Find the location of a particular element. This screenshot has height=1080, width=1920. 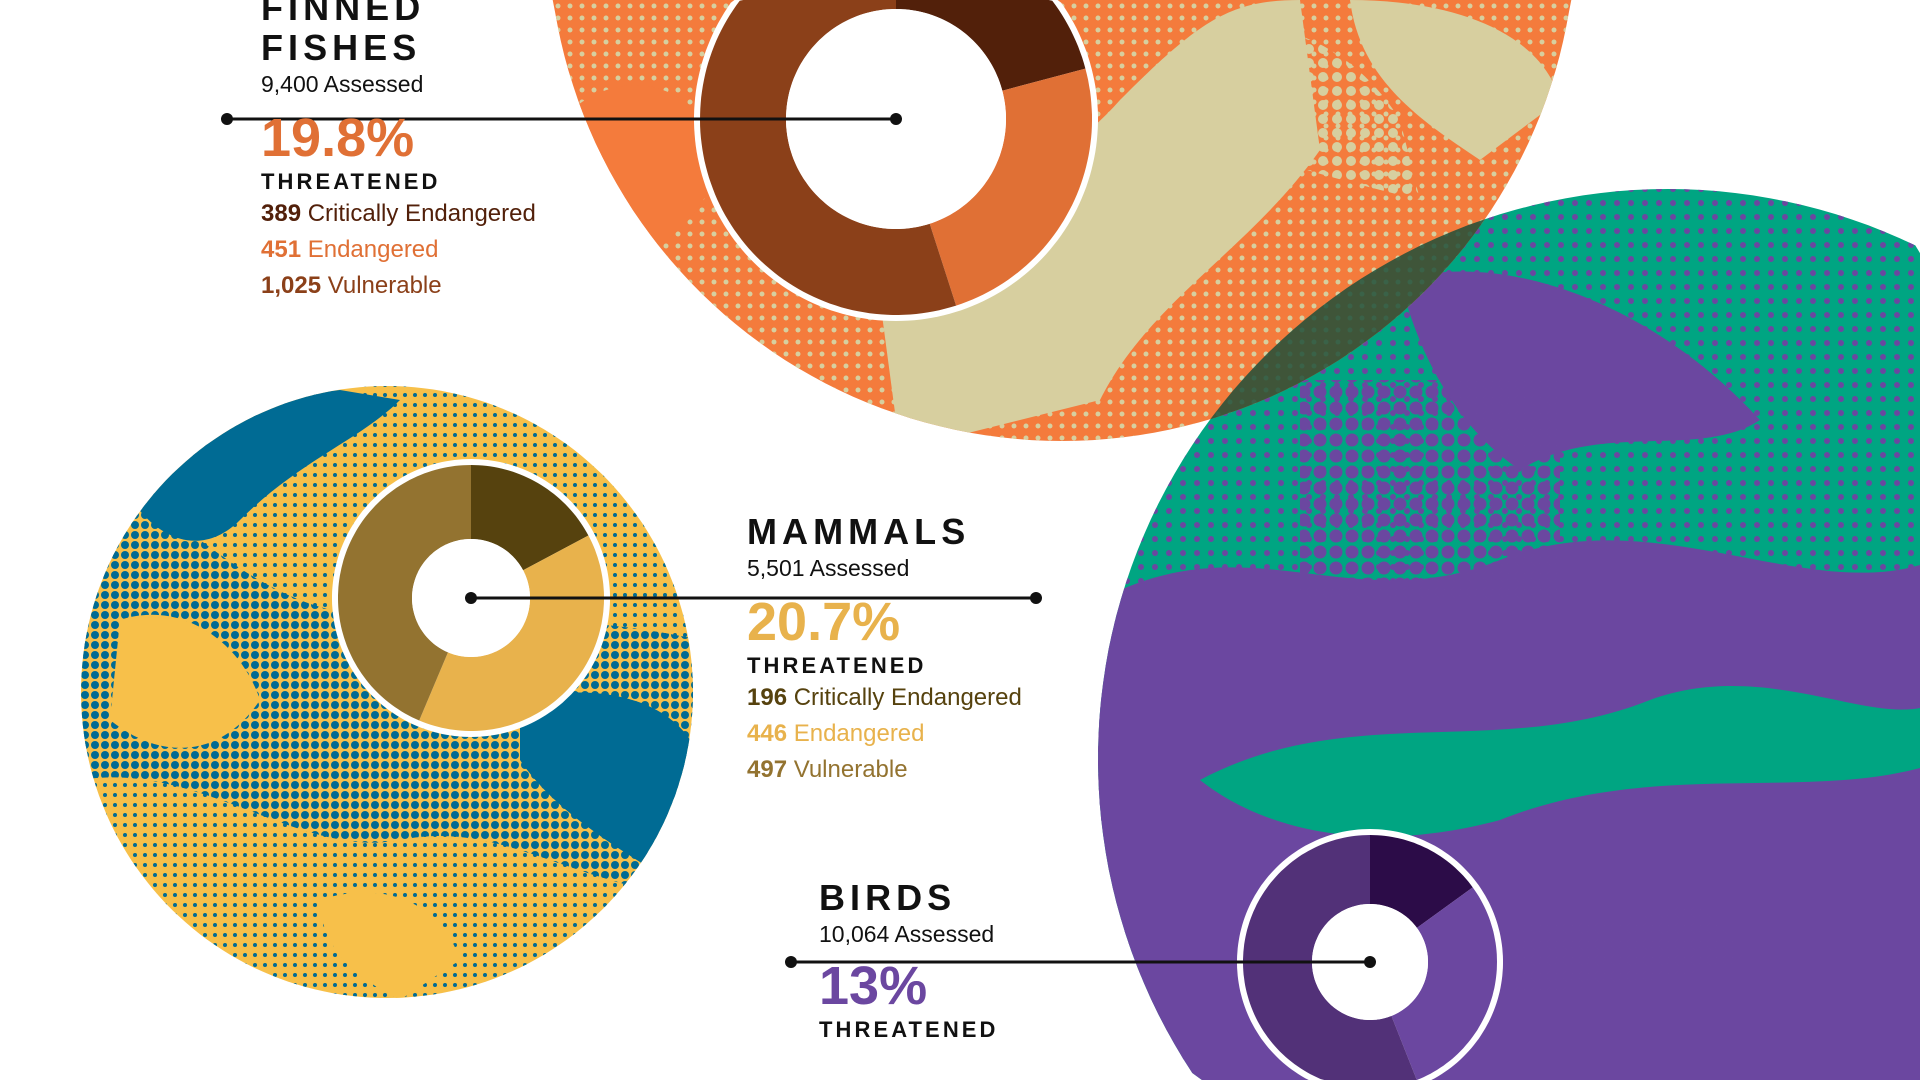

bird-green-stripe is located at coordinates (1560, 761).